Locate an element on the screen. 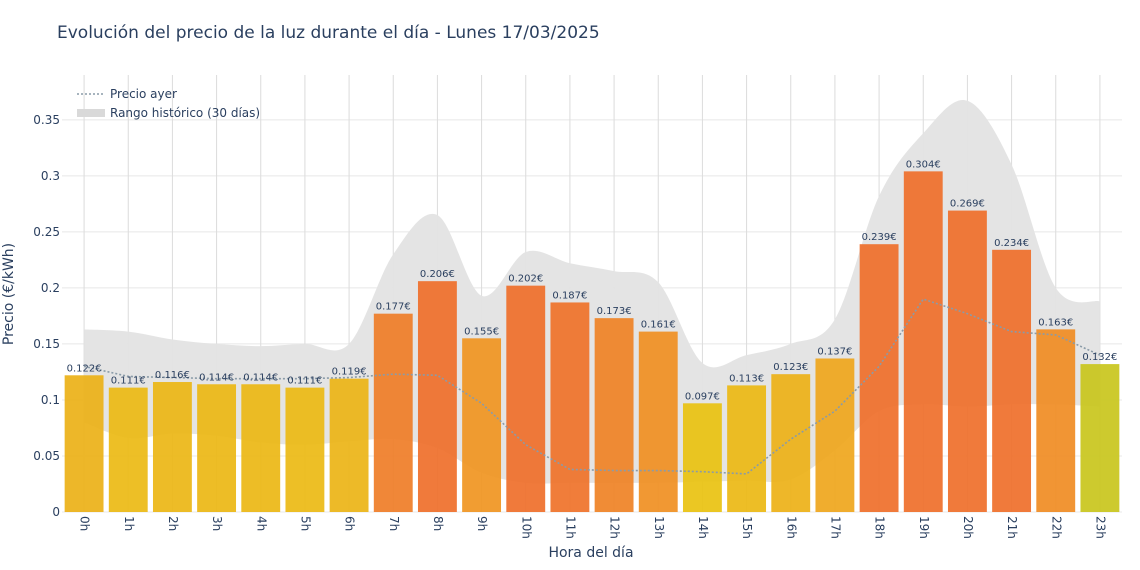 Image resolution: width=1140 pixels, height=570 pixels. y-tick-label: 0.15 is located at coordinates (46, 344).